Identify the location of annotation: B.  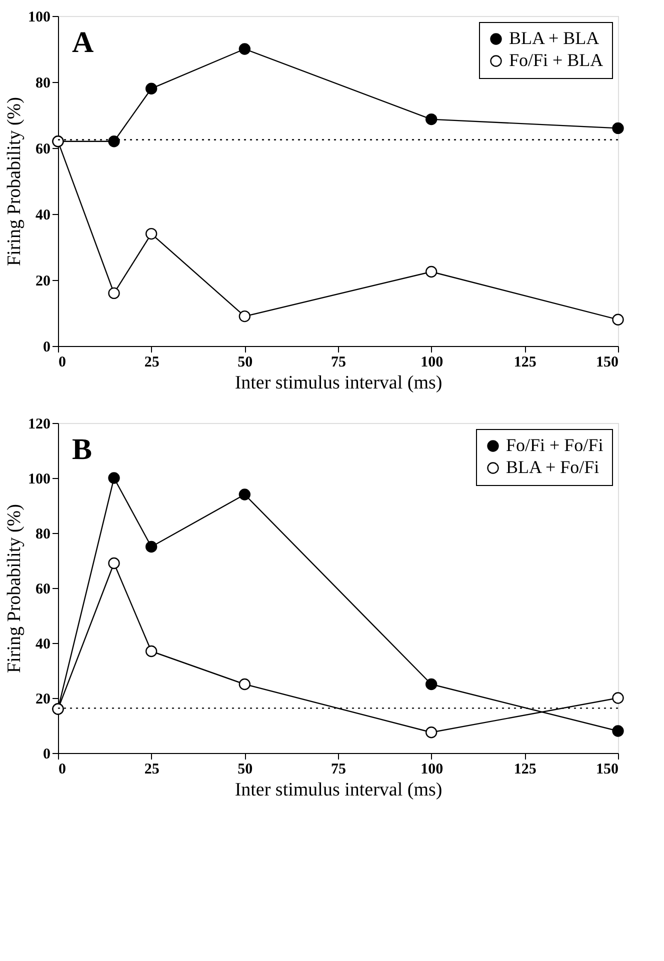
(82, 449).